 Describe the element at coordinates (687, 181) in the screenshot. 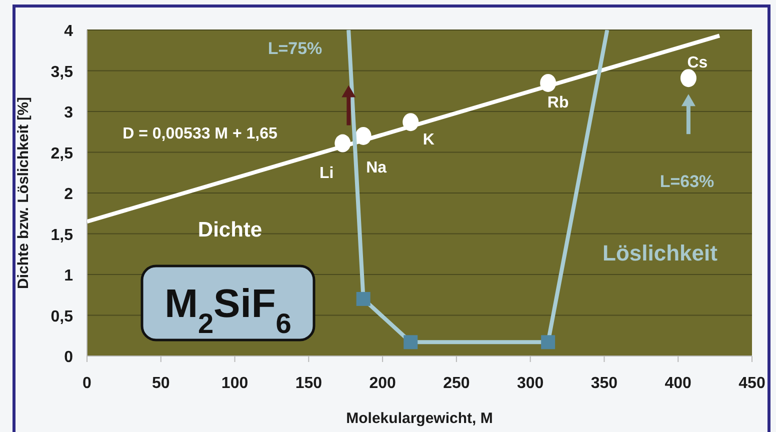

I see `annotation: L=63%` at that location.